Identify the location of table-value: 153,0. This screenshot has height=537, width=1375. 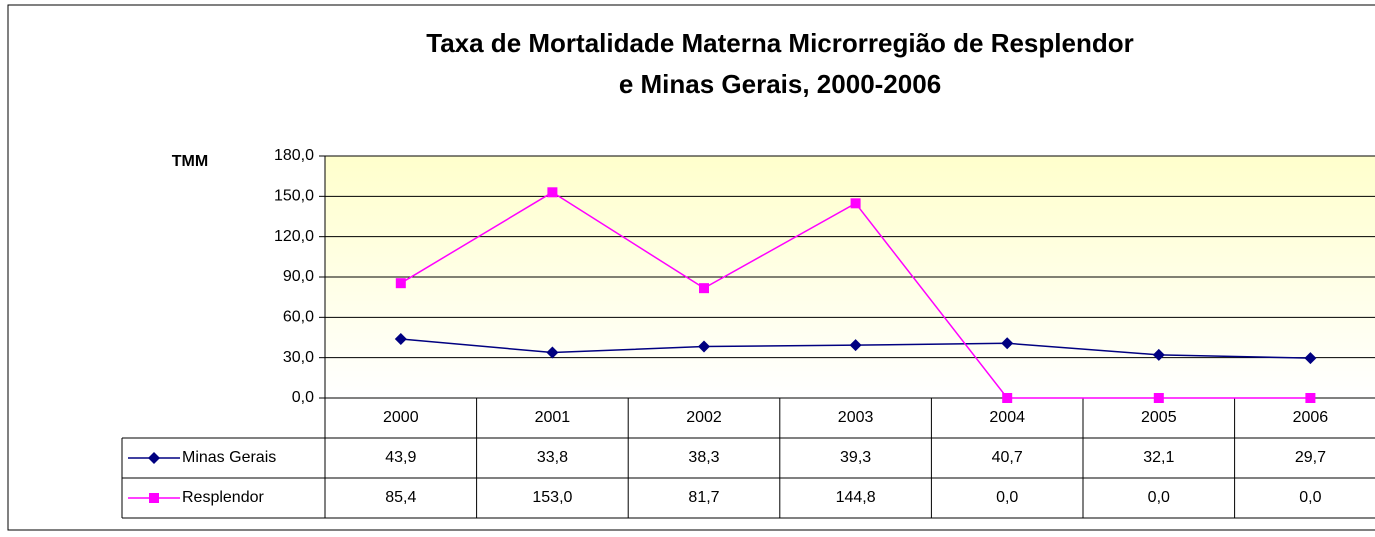
(552, 497).